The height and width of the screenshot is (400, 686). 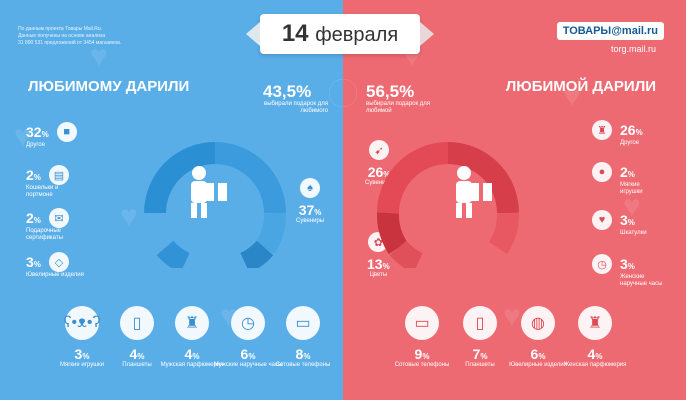 I want to click on date-banner: 14 февраля, so click(x=340, y=34).